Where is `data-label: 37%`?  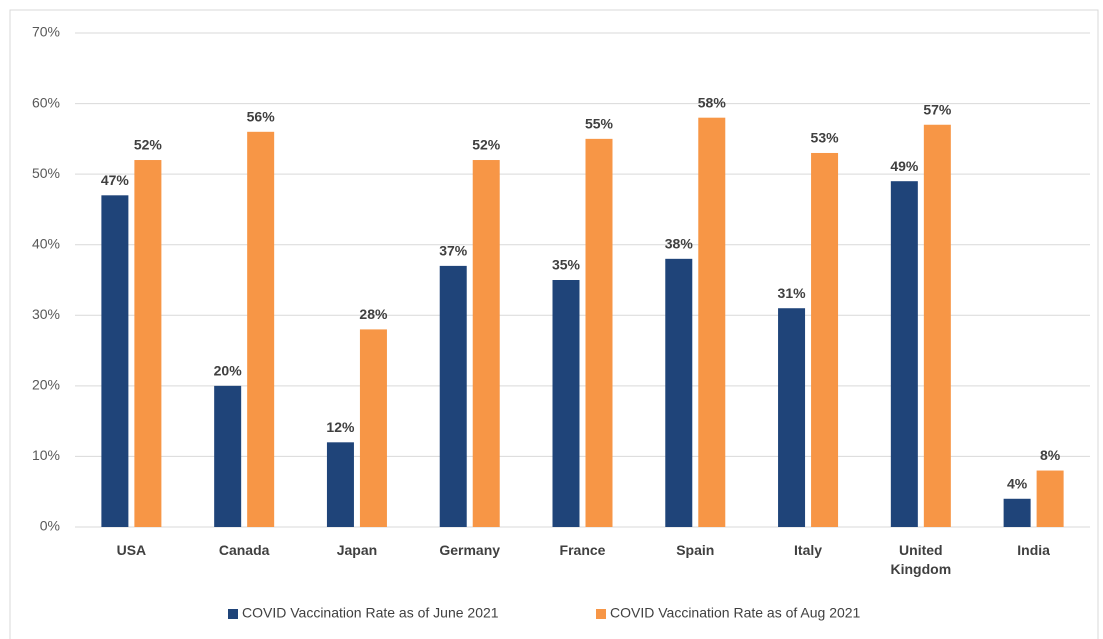
data-label: 37% is located at coordinates (453, 251).